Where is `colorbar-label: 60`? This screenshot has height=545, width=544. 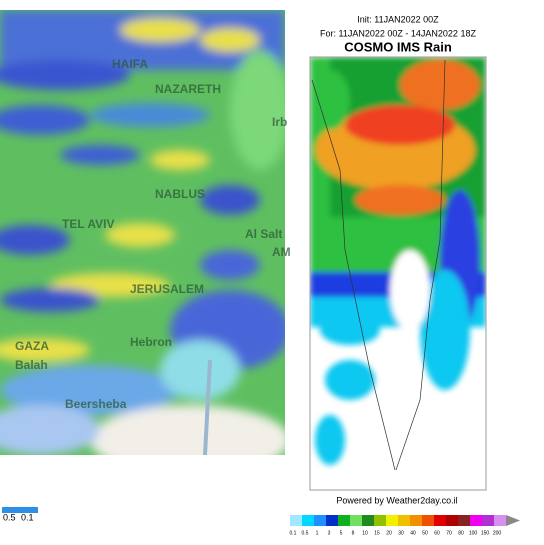
colorbar-label: 60 is located at coordinates (437, 533).